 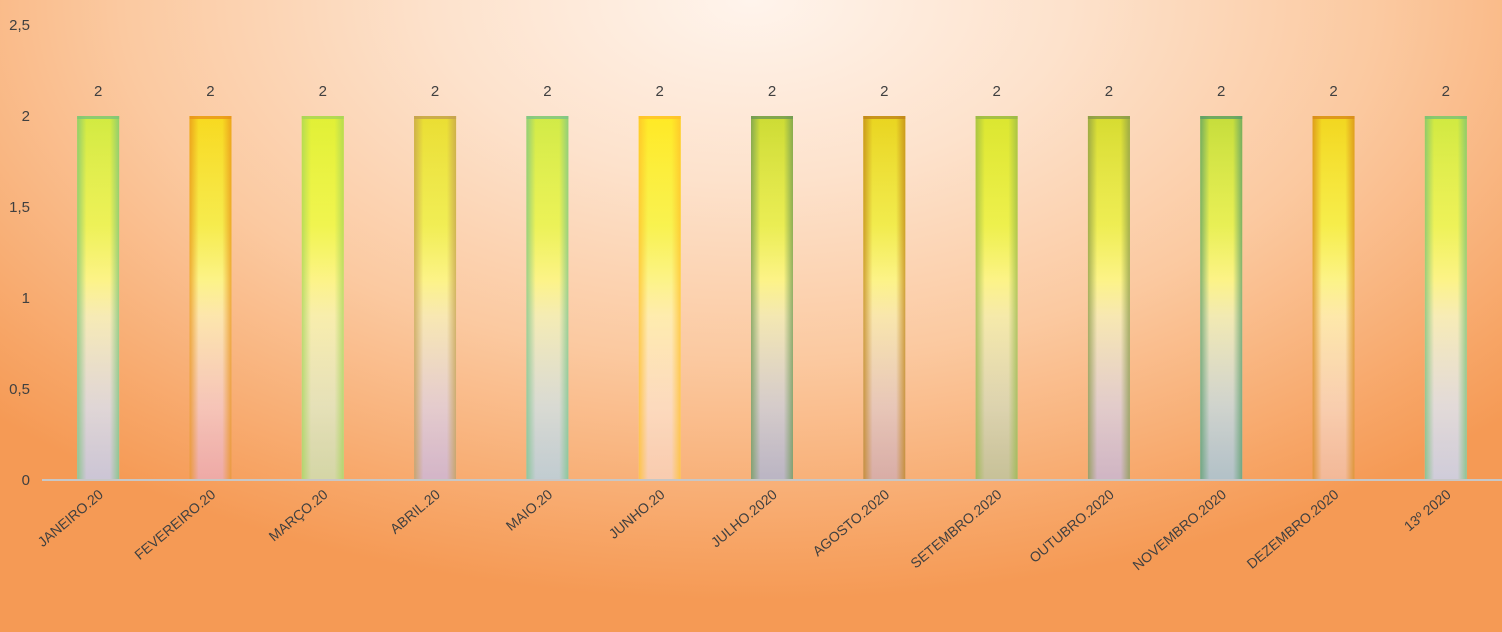 I want to click on x-category-label: MAIO.20, so click(x=529, y=510).